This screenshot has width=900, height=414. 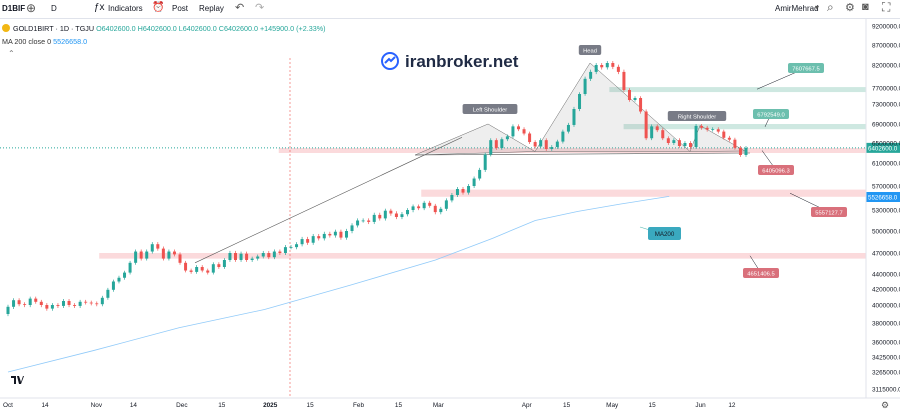 I want to click on x-tick-label: Oct, so click(x=8, y=405).